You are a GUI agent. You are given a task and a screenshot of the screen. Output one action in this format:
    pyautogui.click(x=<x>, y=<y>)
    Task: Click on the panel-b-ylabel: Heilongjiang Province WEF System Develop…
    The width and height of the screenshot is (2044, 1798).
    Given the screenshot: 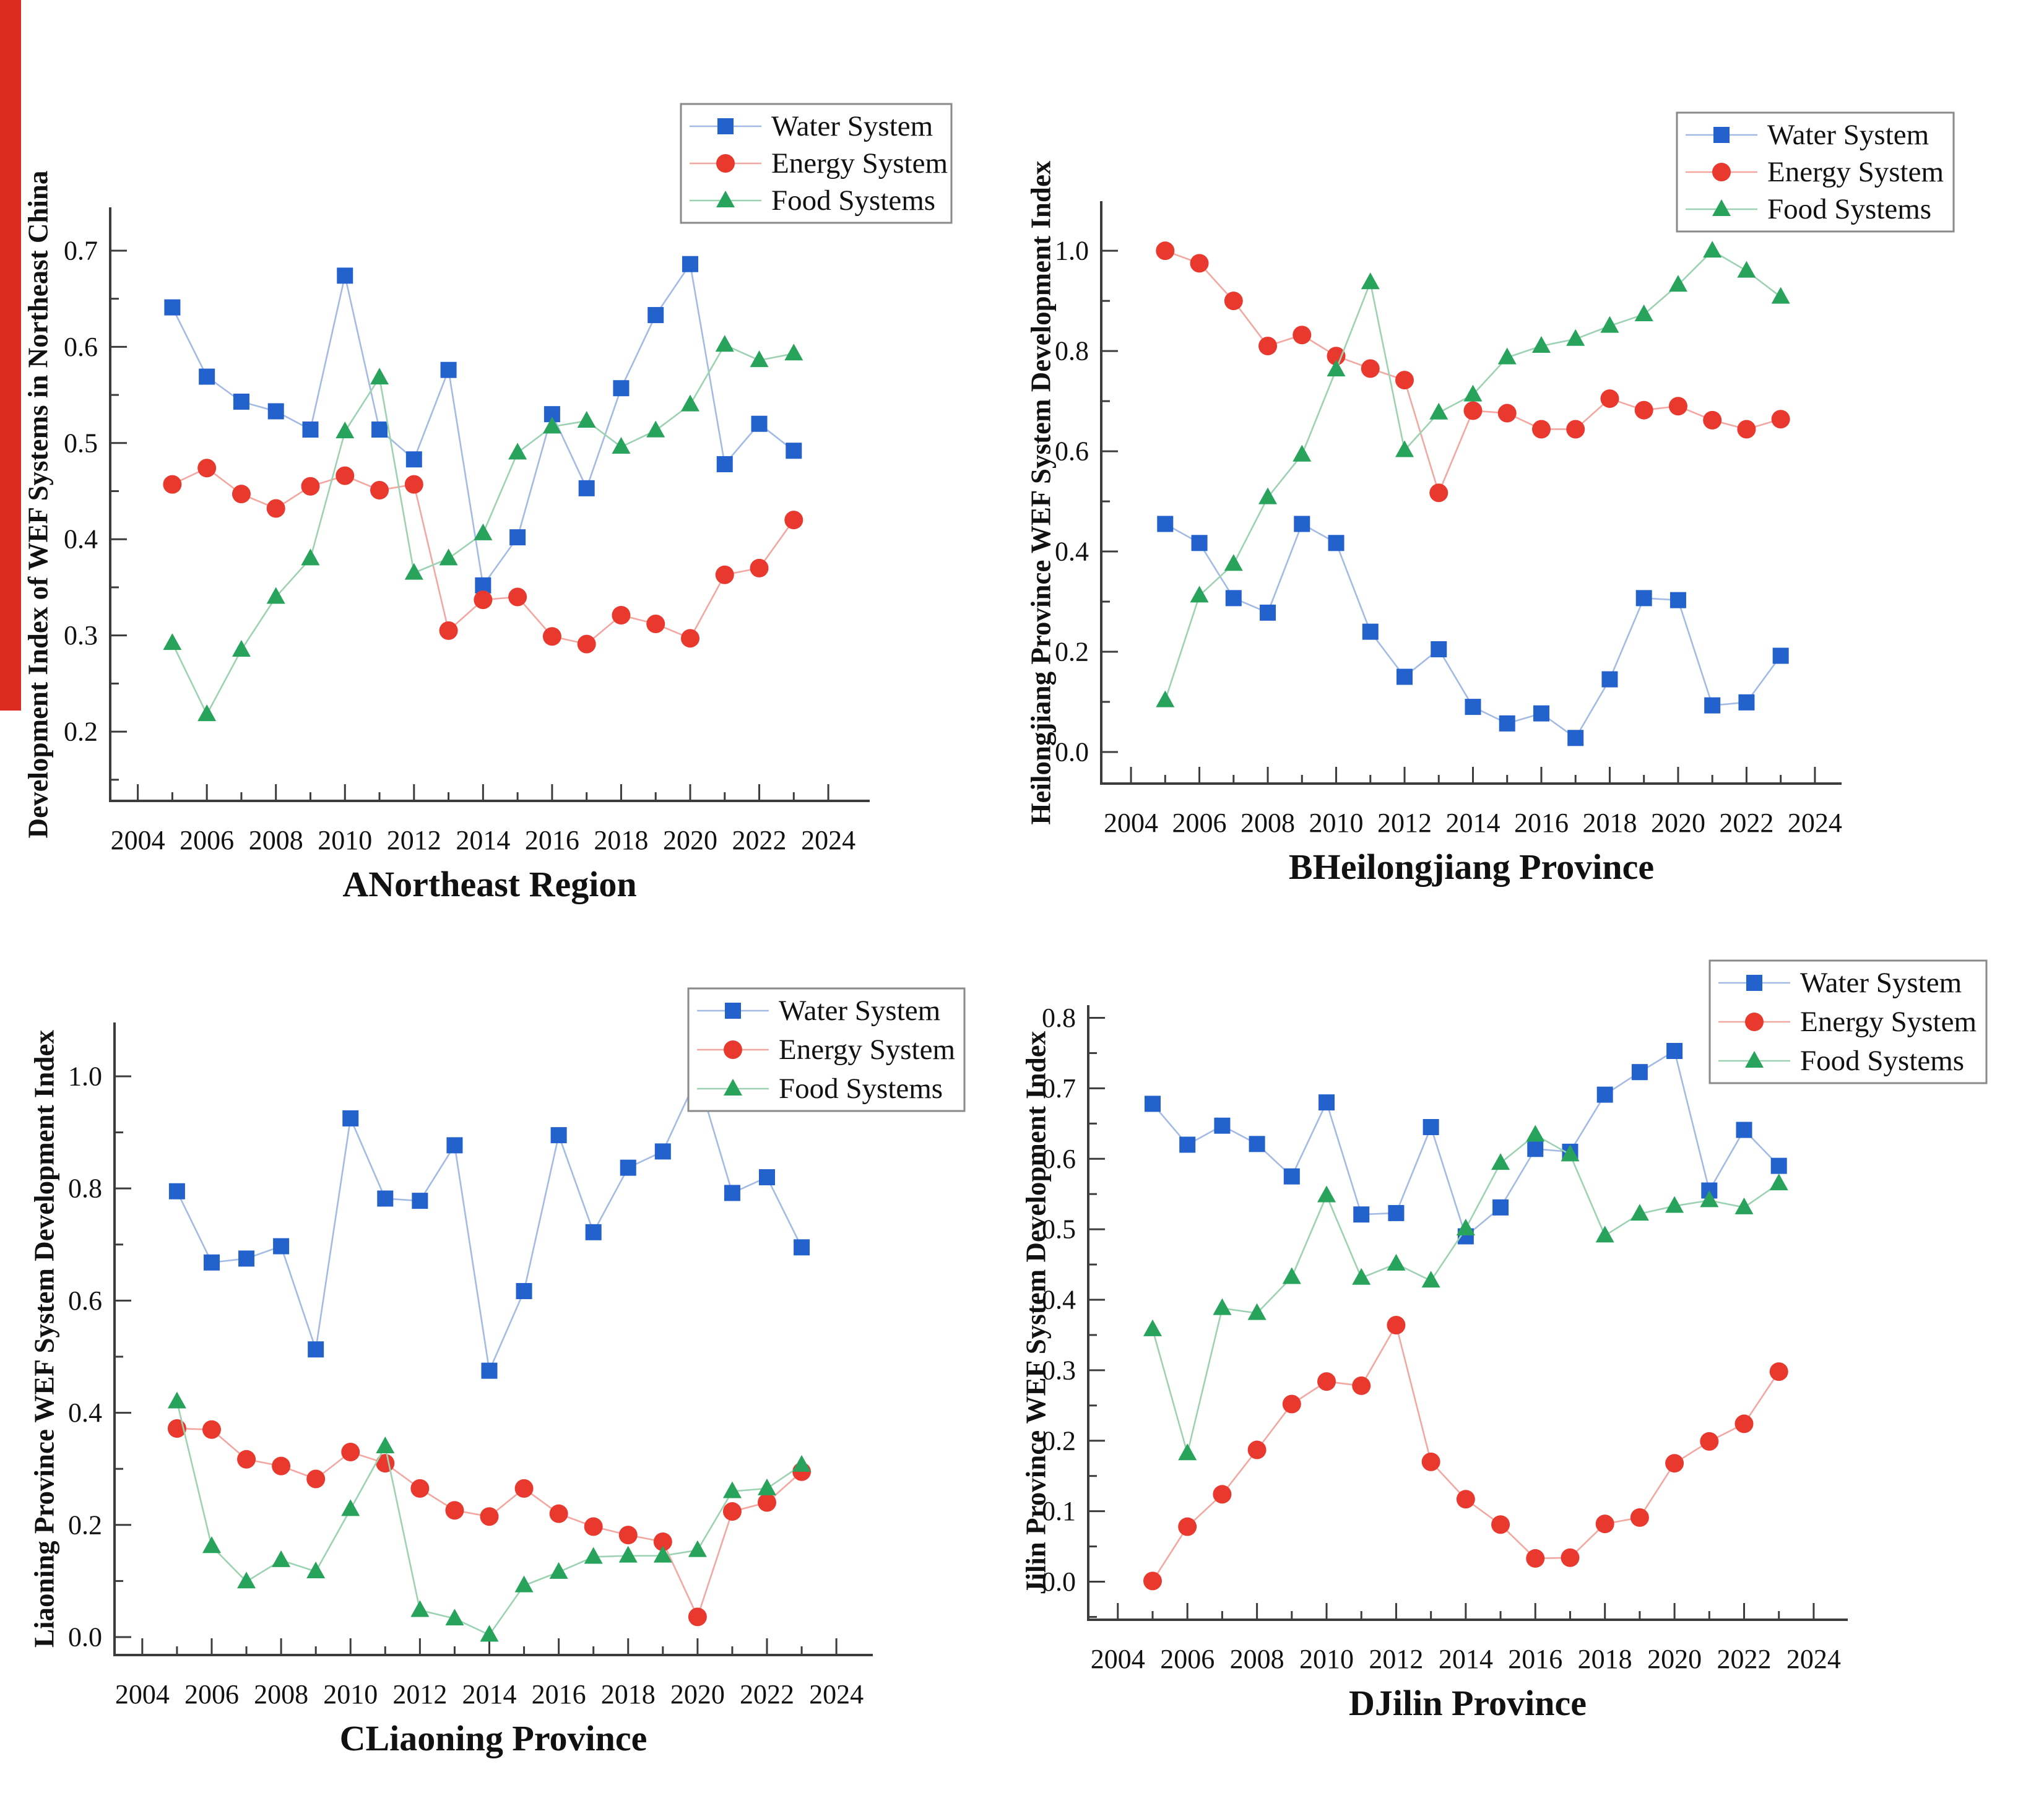 What is the action you would take?
    pyautogui.click(x=1041, y=493)
    